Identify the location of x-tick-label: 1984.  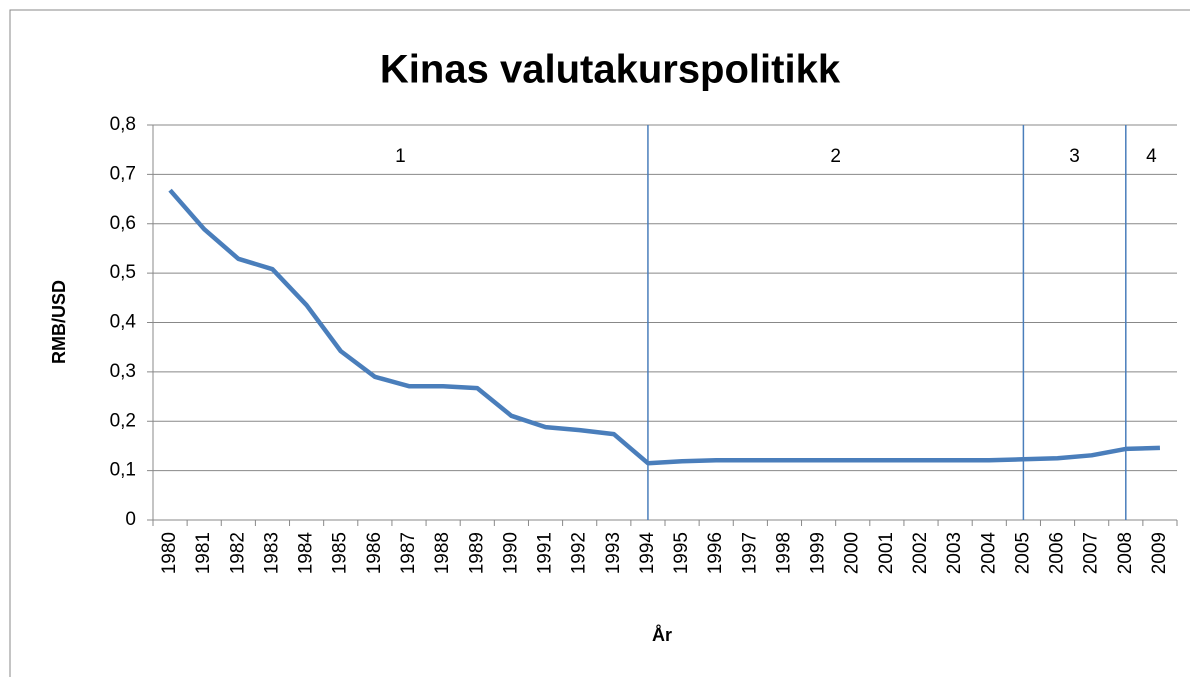
(306, 553).